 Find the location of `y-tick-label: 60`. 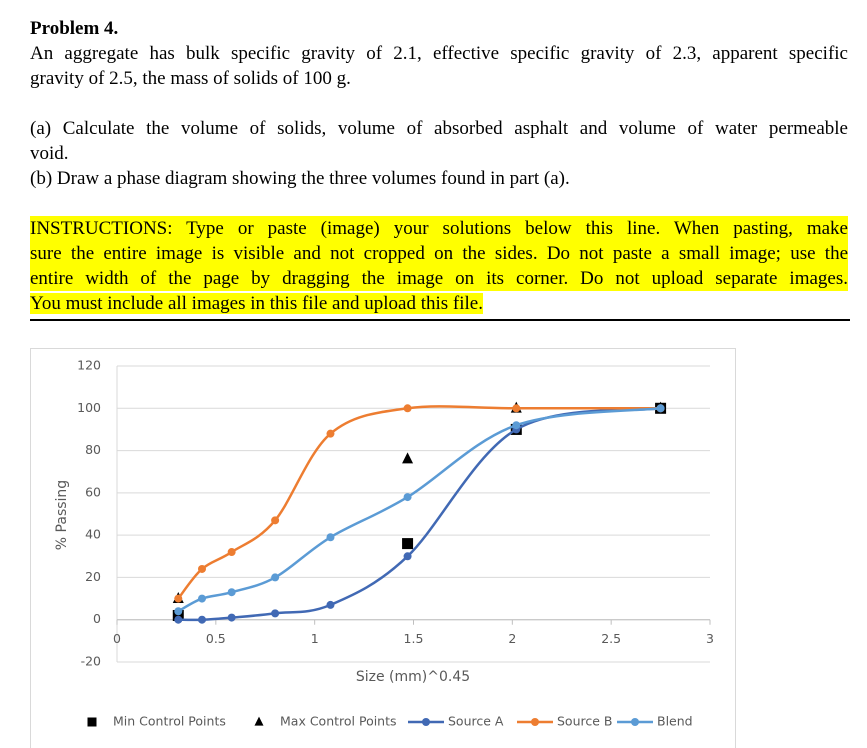

y-tick-label: 60 is located at coordinates (93, 491).